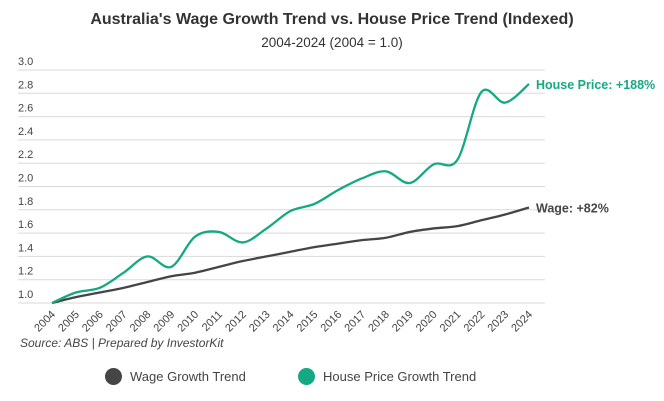 The height and width of the screenshot is (401, 664). I want to click on y-tick-label: 2.2, so click(25, 155).